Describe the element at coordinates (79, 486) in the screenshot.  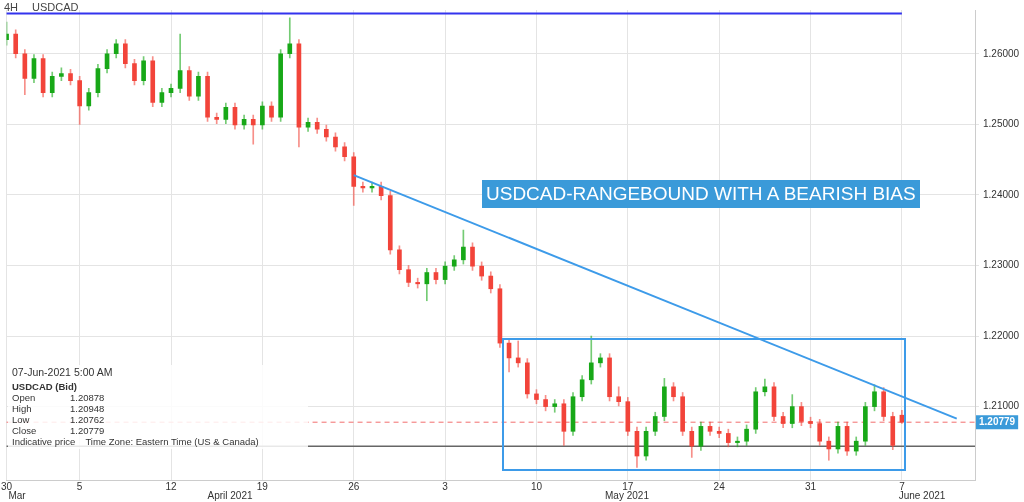
I see `x-tick-label: 5` at that location.